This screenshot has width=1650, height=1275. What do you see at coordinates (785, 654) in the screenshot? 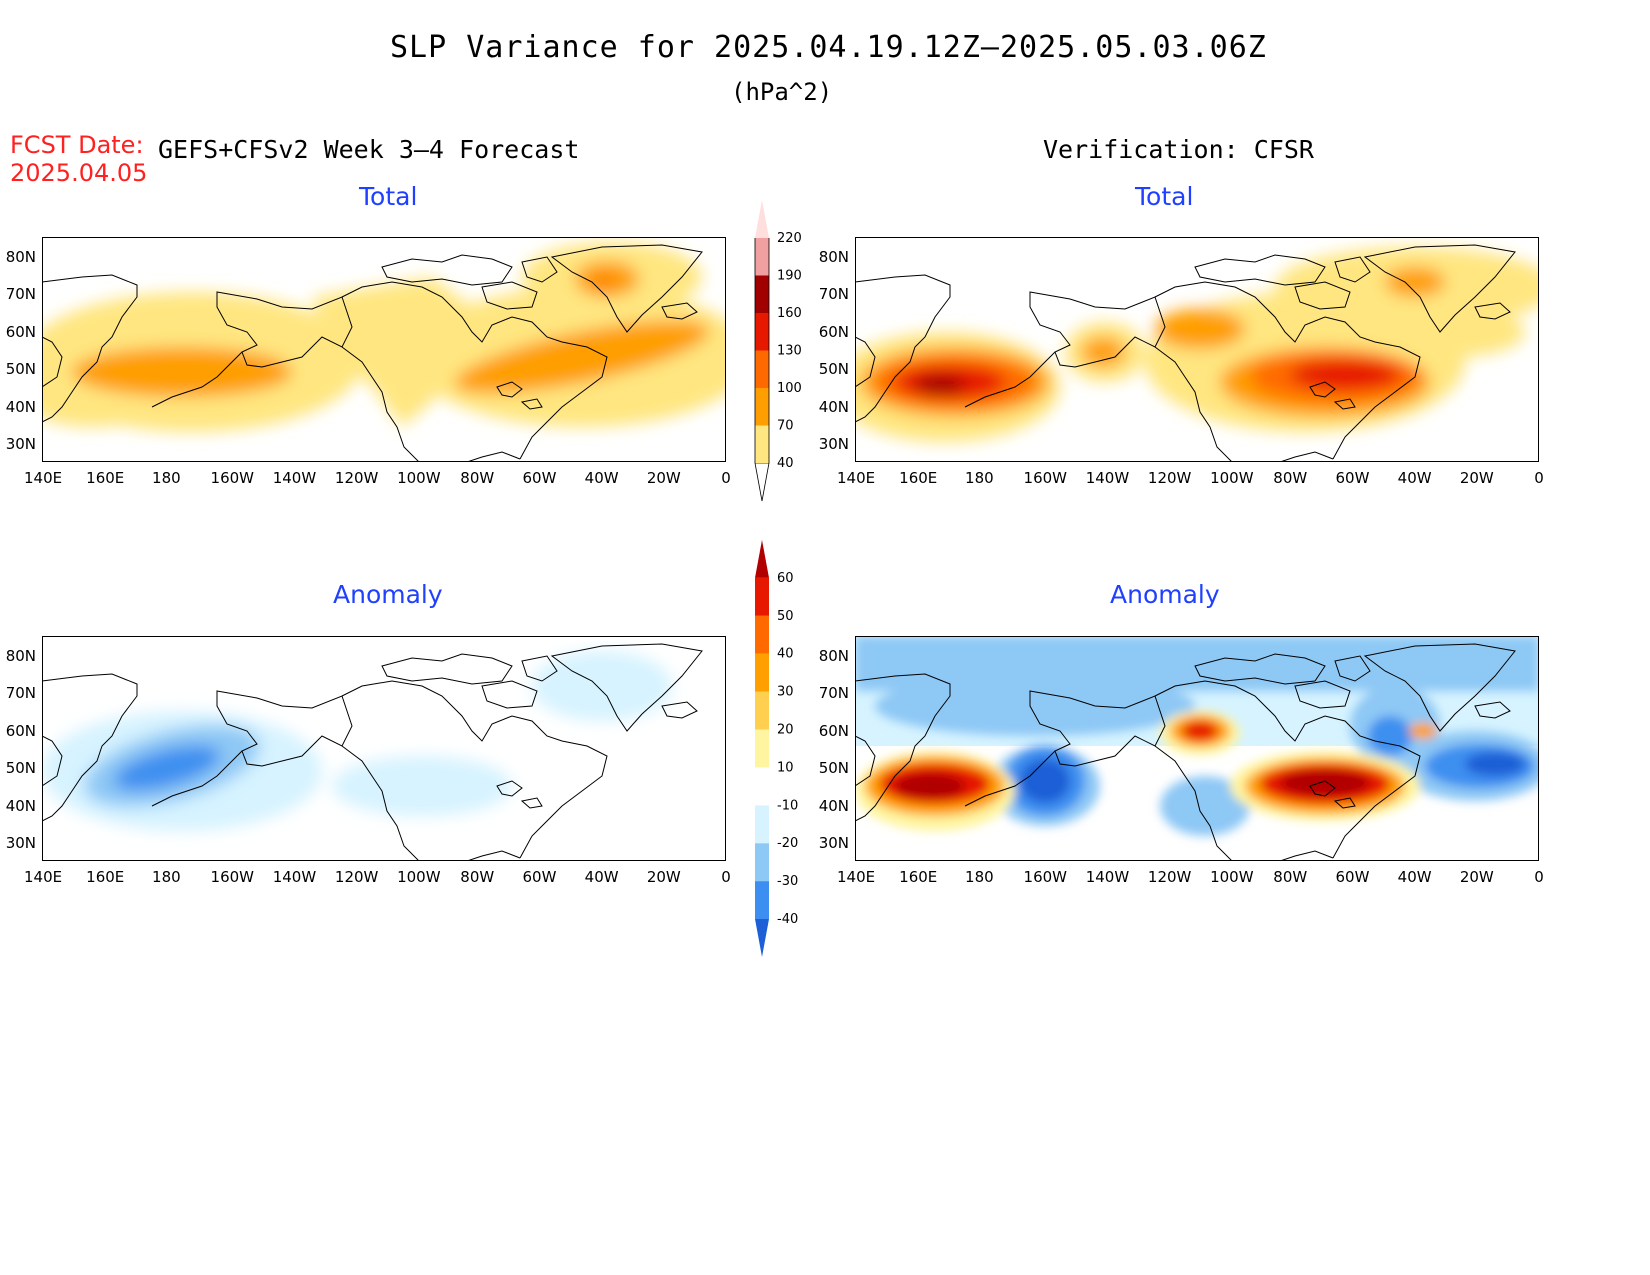
I see `colorbar-anomaly-level: 40` at bounding box center [785, 654].